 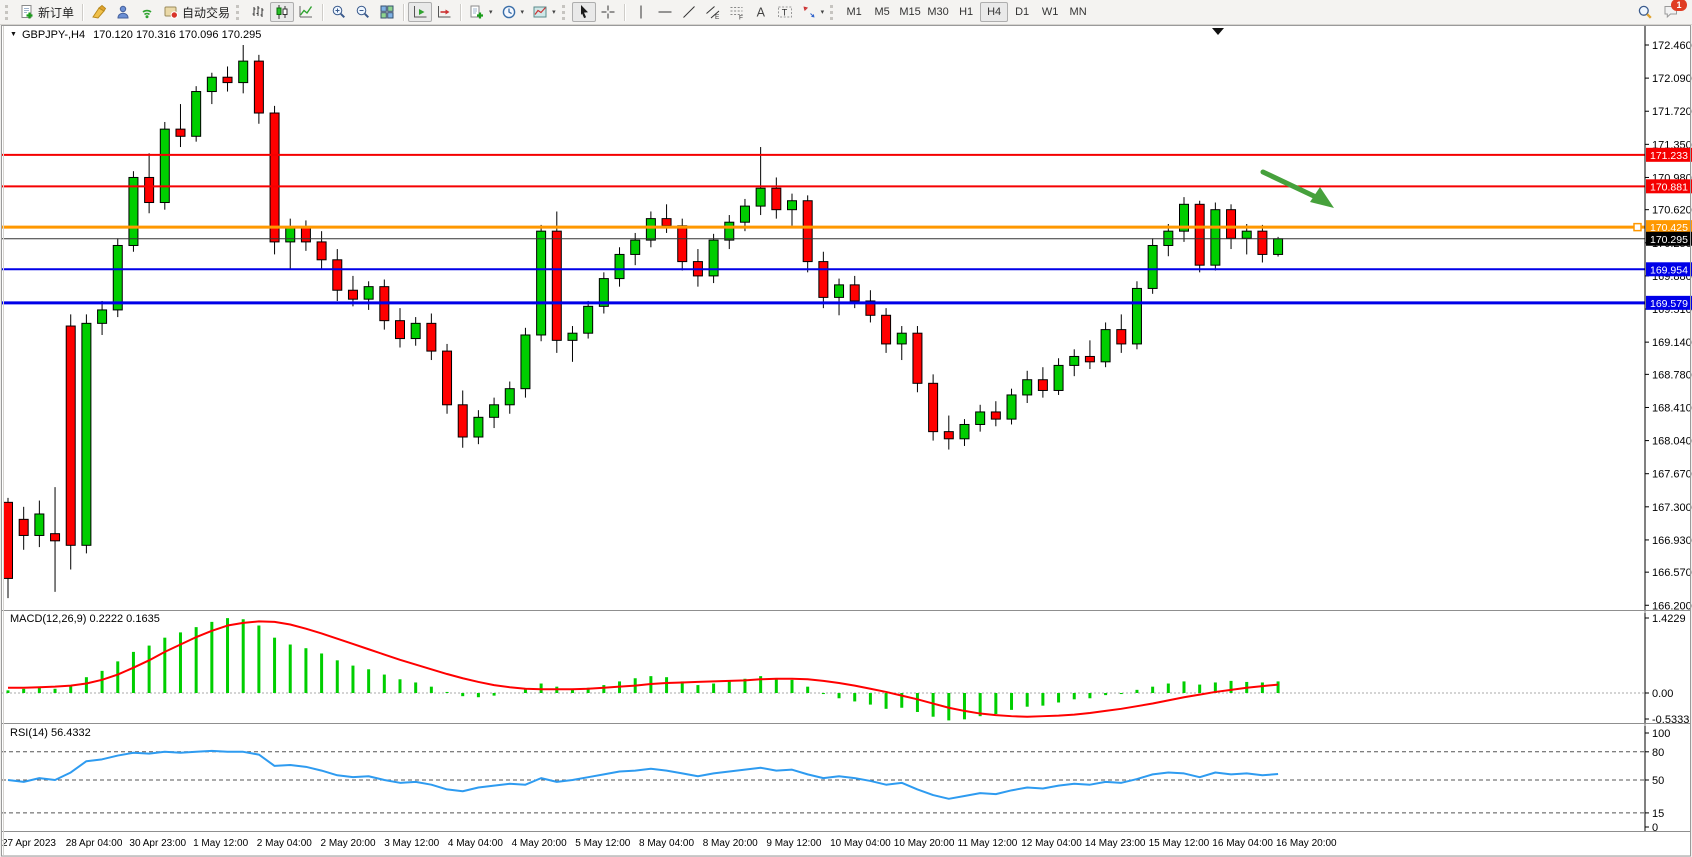 I want to click on svg-text: 4 May 04:00, so click(x=475, y=843).